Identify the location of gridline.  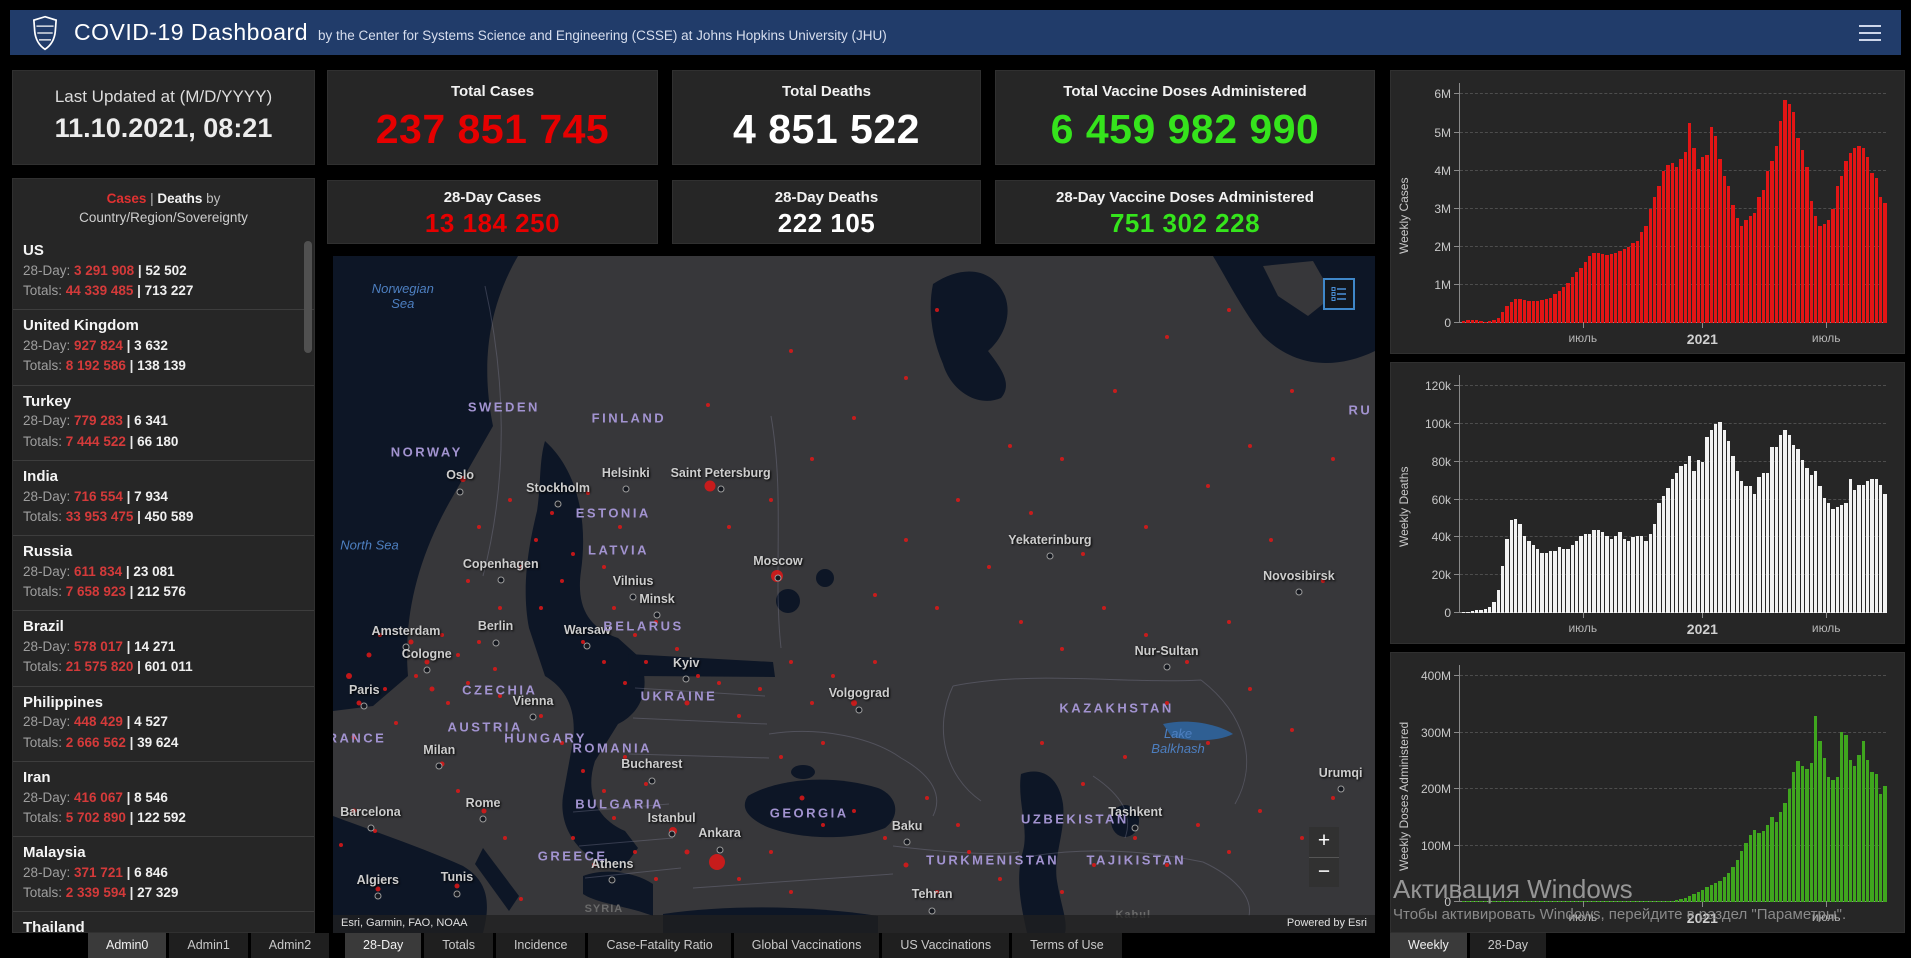
(1673, 132).